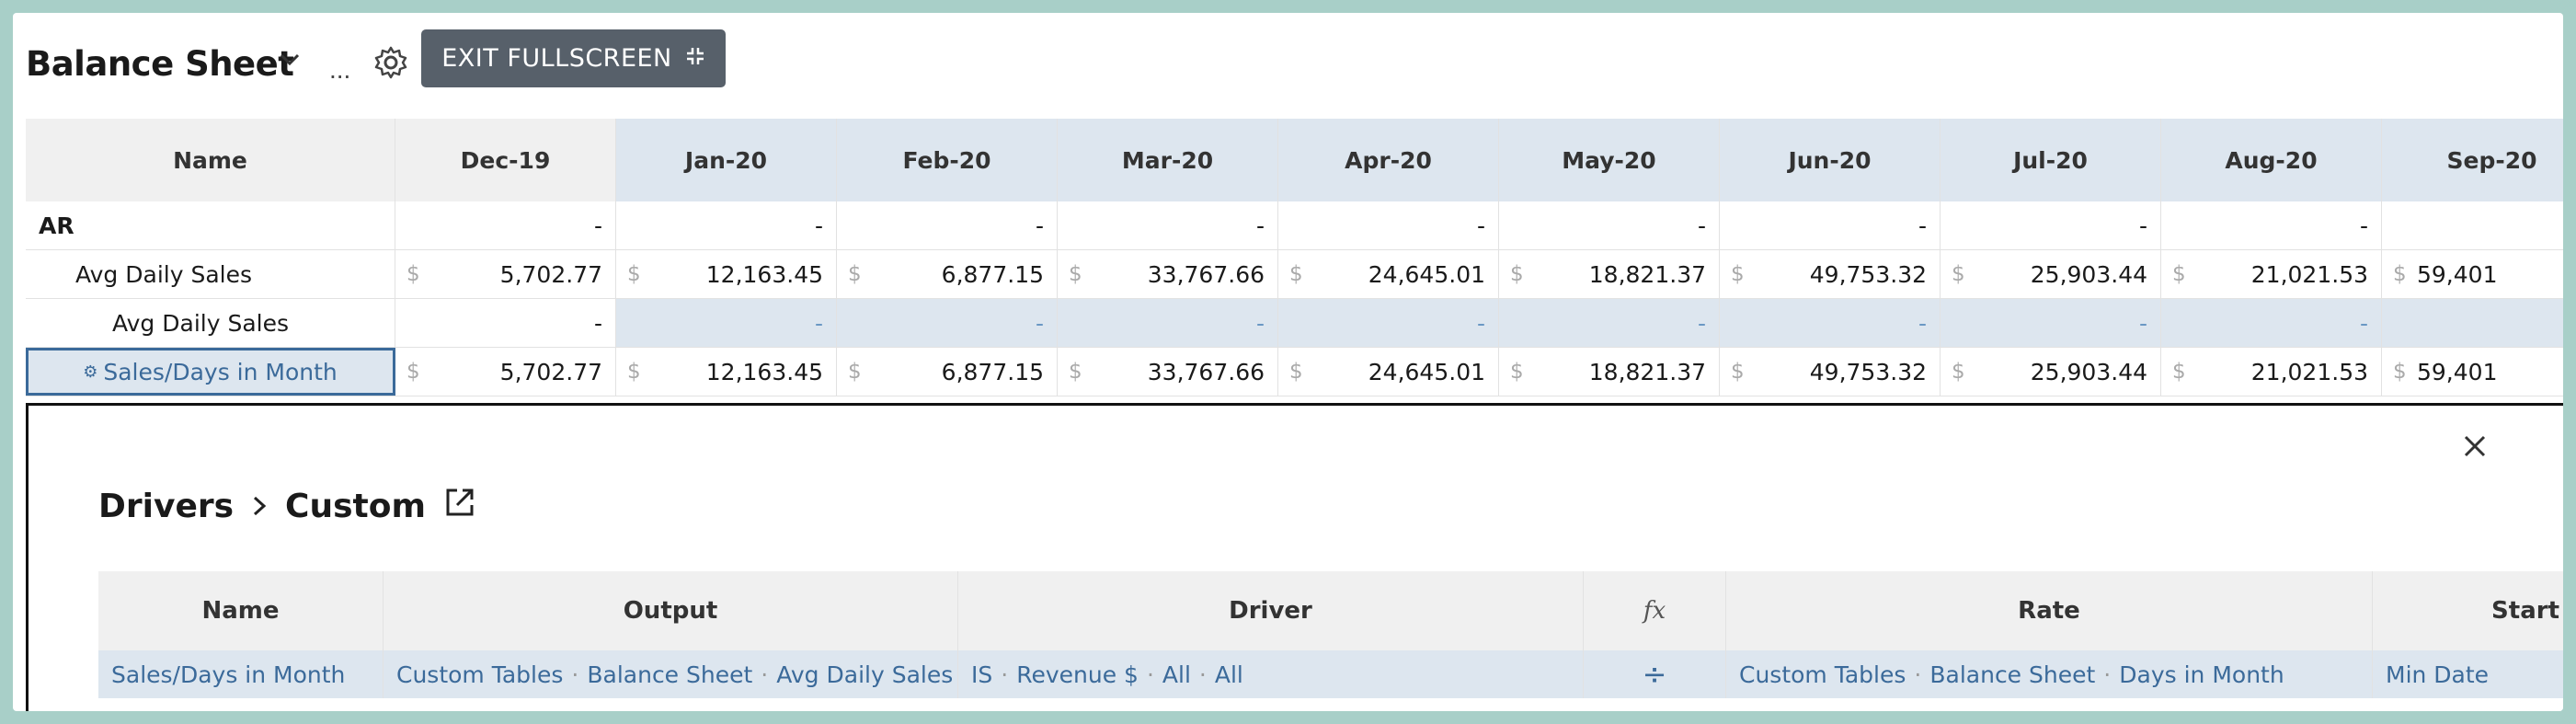 The width and height of the screenshot is (2576, 724). I want to click on column-header: Dec-19, so click(506, 160).